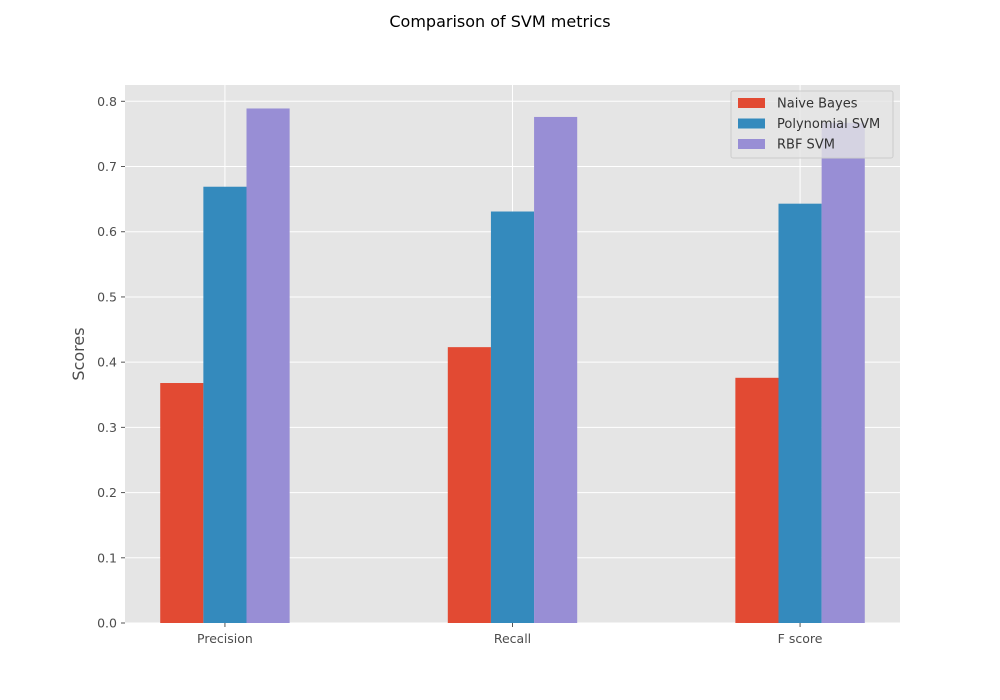 The image size is (1000, 700). Describe the element at coordinates (182, 503) in the screenshot. I see `bar-naive-bayes-precision` at that location.